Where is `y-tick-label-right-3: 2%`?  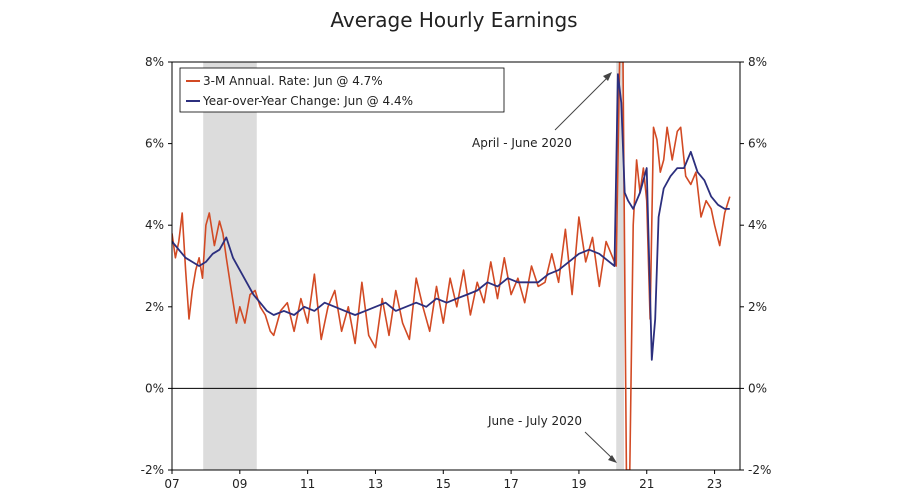
y-tick-label-right-3: 2% is located at coordinates (757, 307).